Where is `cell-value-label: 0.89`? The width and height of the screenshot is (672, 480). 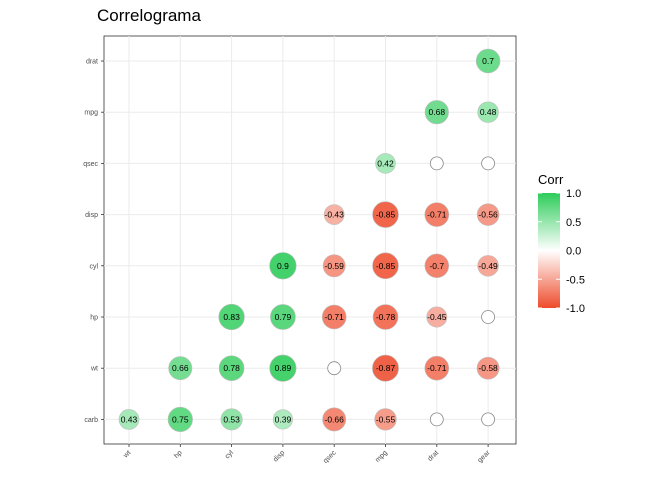 cell-value-label: 0.89 is located at coordinates (283, 368).